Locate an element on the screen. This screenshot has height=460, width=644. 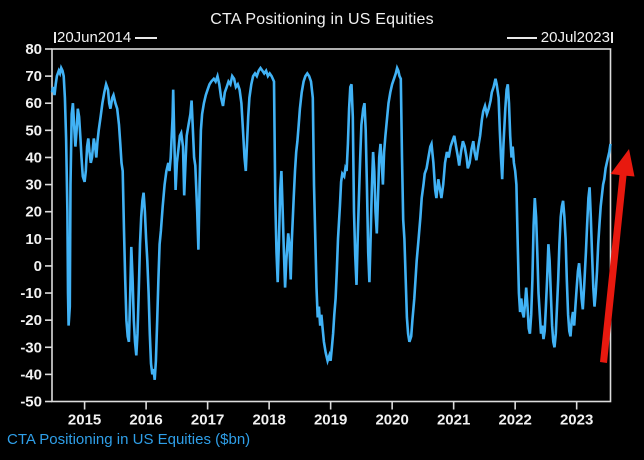
y-tick-label: -30 is located at coordinates (31, 347).